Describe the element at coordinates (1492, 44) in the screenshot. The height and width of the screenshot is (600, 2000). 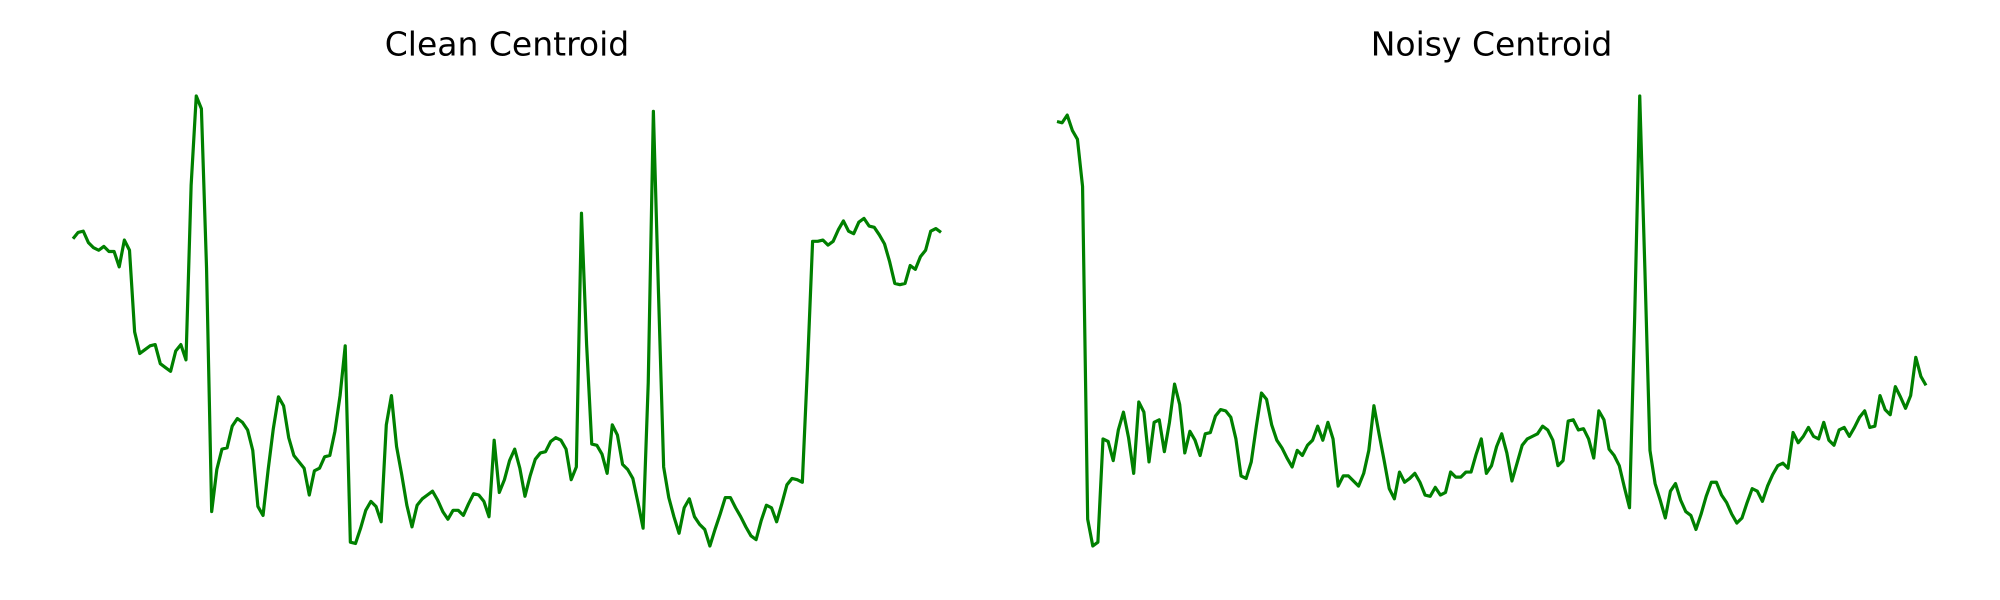
I see `chart-title: Noisy Centroid` at that location.